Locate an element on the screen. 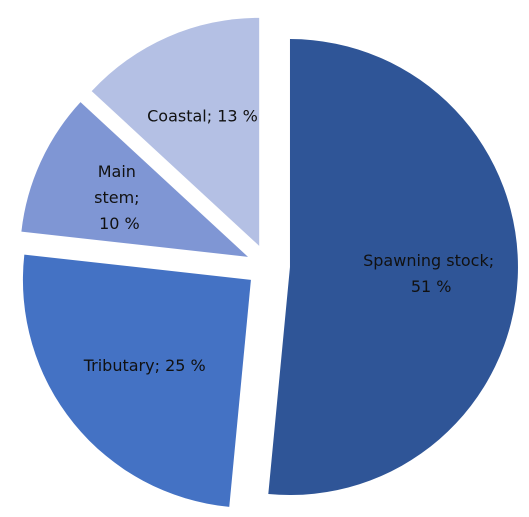 The height and width of the screenshot is (517, 529). data-label-line: stem; is located at coordinates (119, 197).